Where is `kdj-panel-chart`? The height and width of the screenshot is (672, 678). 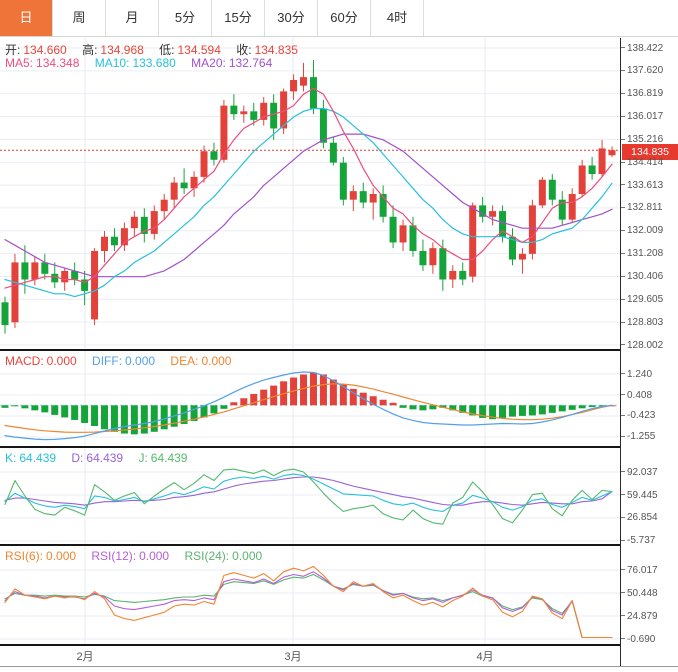 kdj-panel-chart is located at coordinates (310, 496).